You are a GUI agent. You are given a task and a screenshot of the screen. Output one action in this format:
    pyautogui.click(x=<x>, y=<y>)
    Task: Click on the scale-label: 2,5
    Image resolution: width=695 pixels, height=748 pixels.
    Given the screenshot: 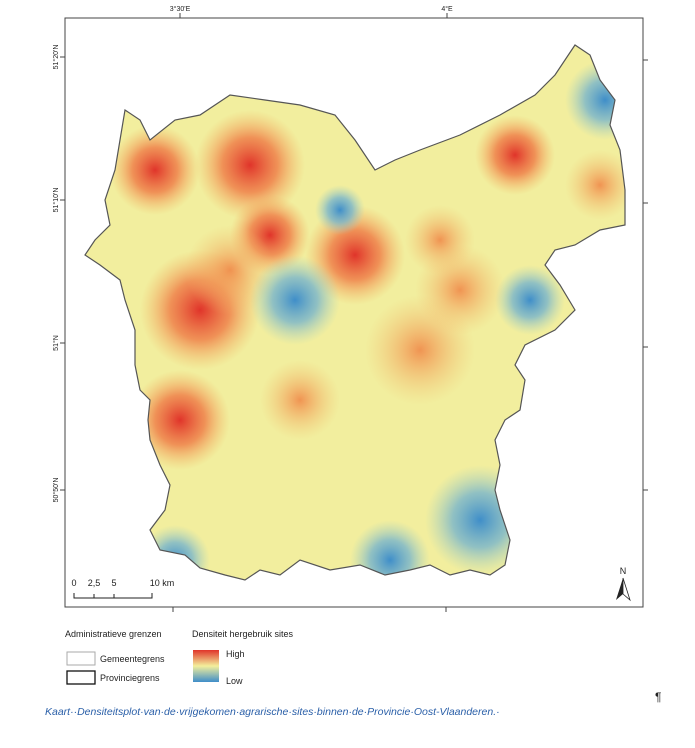 What is the action you would take?
    pyautogui.click(x=94, y=583)
    